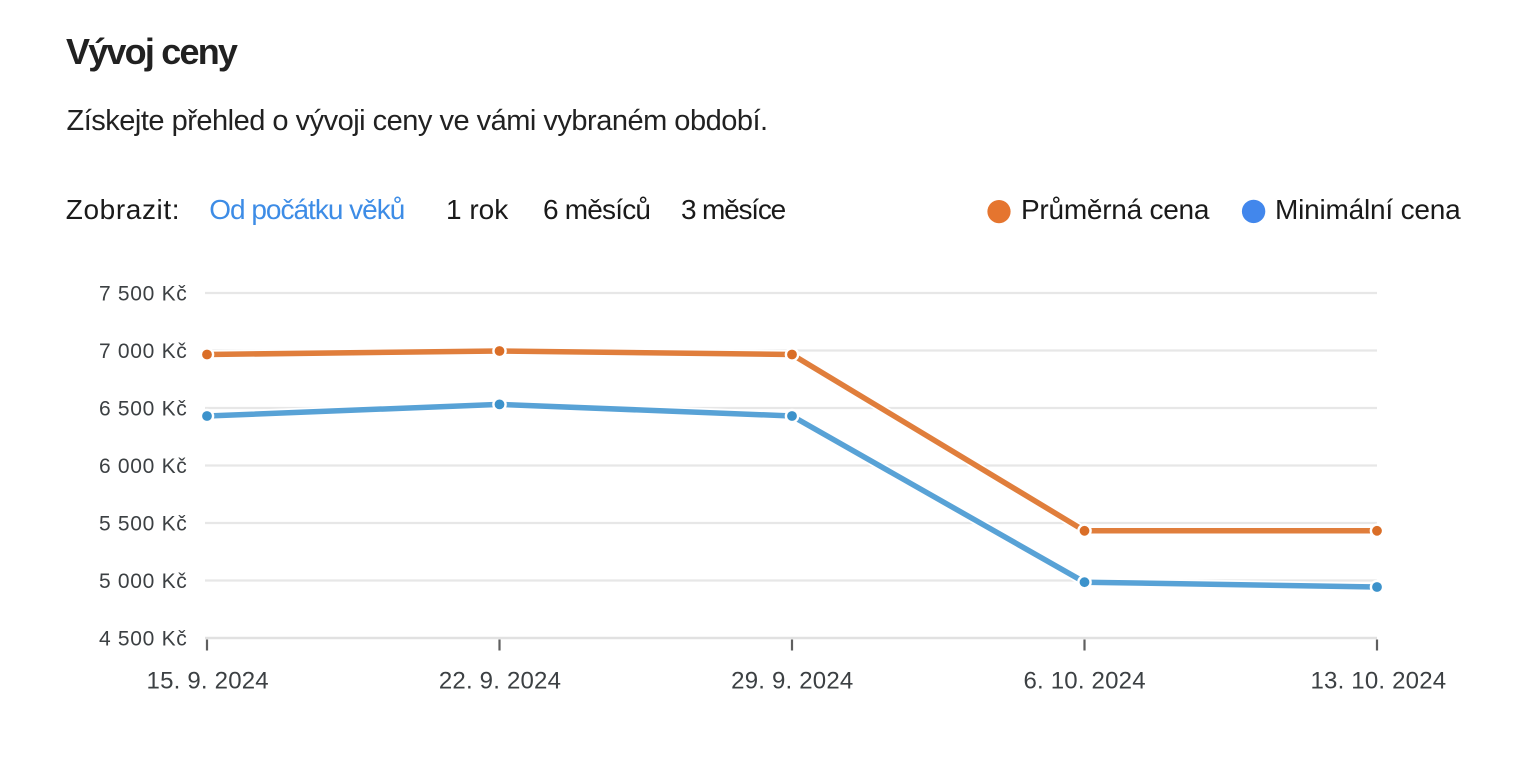 This screenshot has width=1528, height=764. What do you see at coordinates (500, 680) in the screenshot?
I see `svg-text: 22. 9. 2024` at bounding box center [500, 680].